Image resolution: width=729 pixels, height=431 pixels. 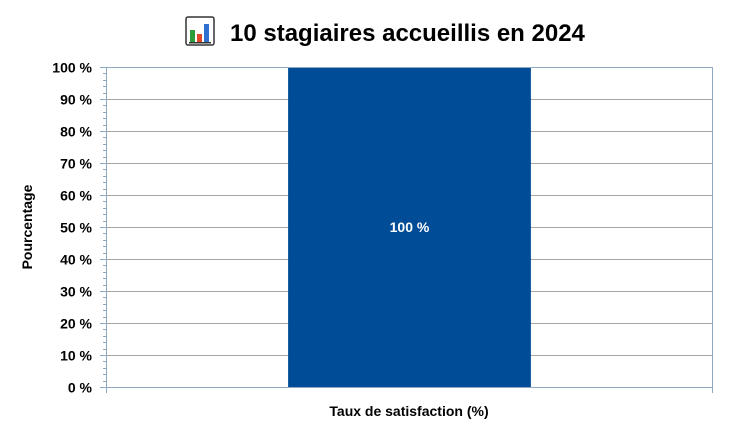 What do you see at coordinates (103, 227) in the screenshot?
I see `y-axis-minor-ticks` at bounding box center [103, 227].